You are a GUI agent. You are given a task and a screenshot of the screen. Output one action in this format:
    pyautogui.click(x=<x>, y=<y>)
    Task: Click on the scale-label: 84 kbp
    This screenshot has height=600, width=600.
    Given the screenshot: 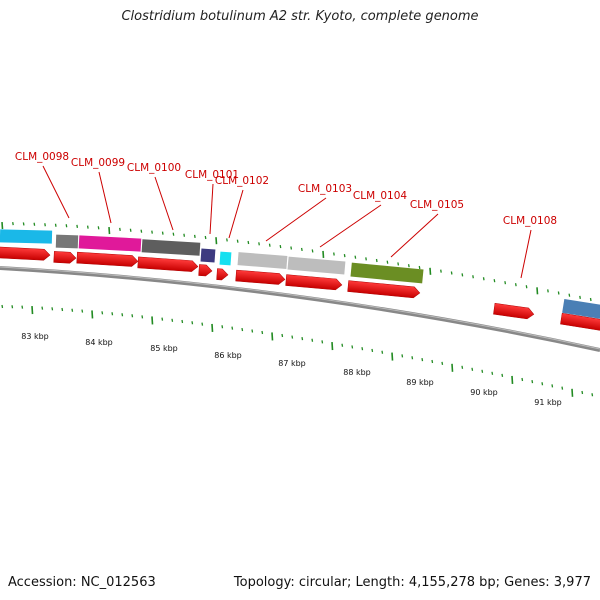 What is the action you would take?
    pyautogui.click(x=99, y=342)
    